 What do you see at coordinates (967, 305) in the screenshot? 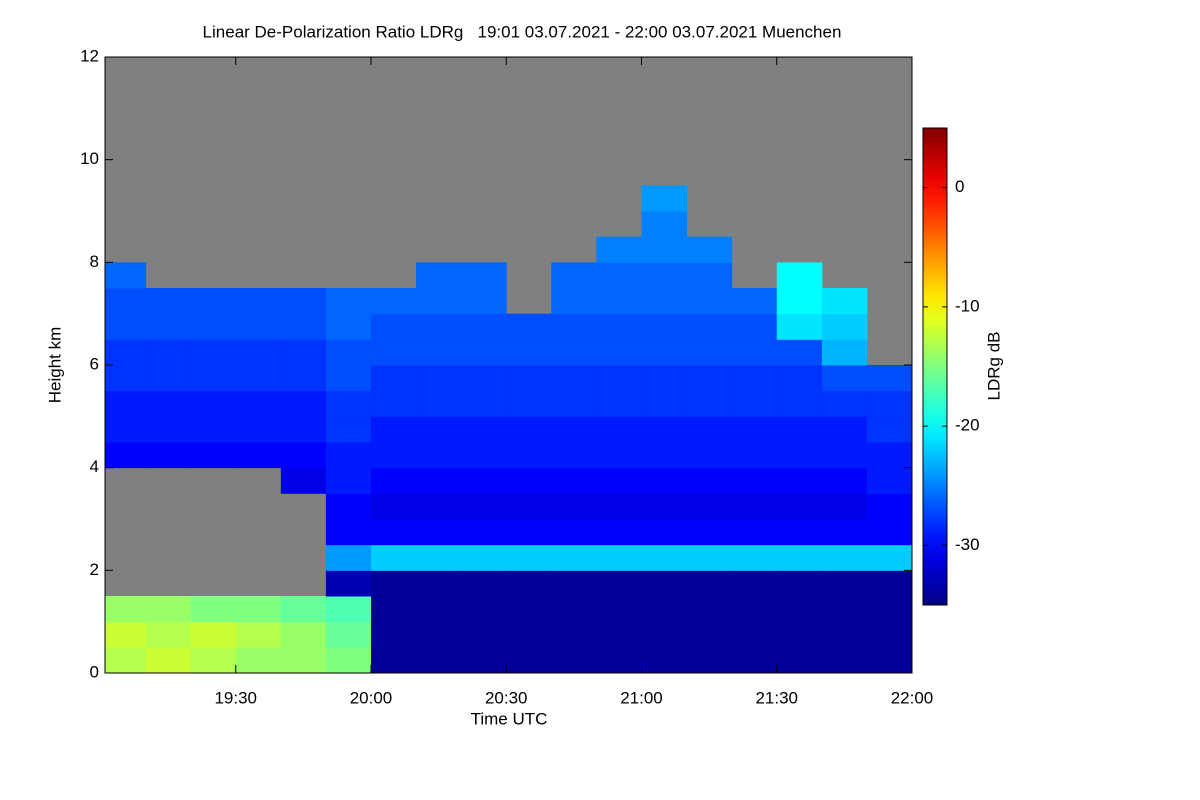
I see `colorbar-tick-label: -10` at bounding box center [967, 305].